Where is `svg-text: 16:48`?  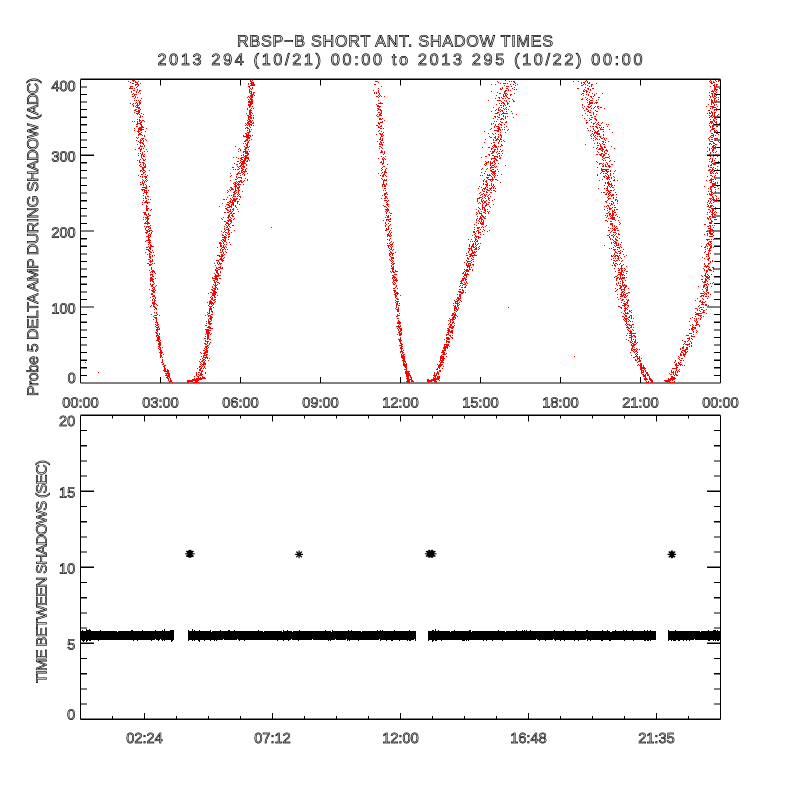
svg-text: 16:48 is located at coordinates (528, 739).